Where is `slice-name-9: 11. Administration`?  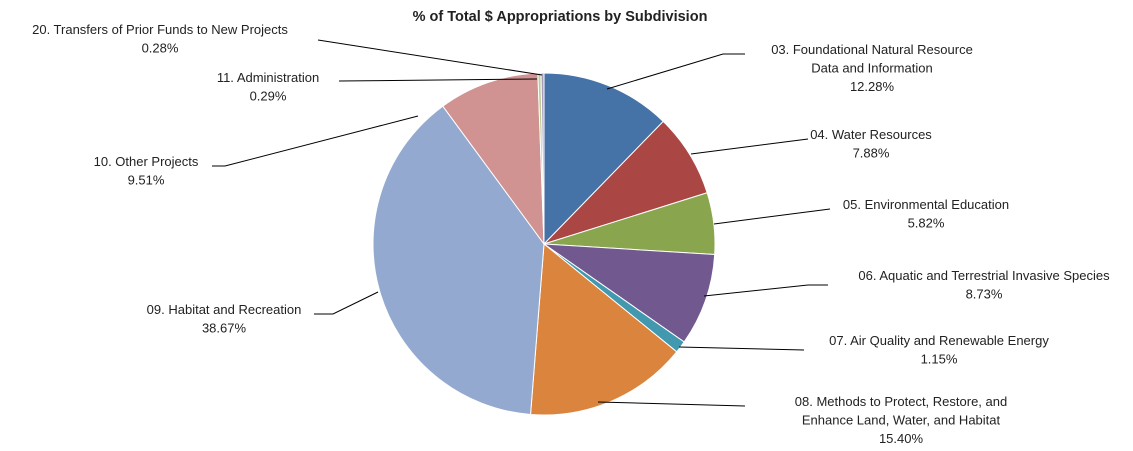
slice-name-9: 11. Administration is located at coordinates (268, 77).